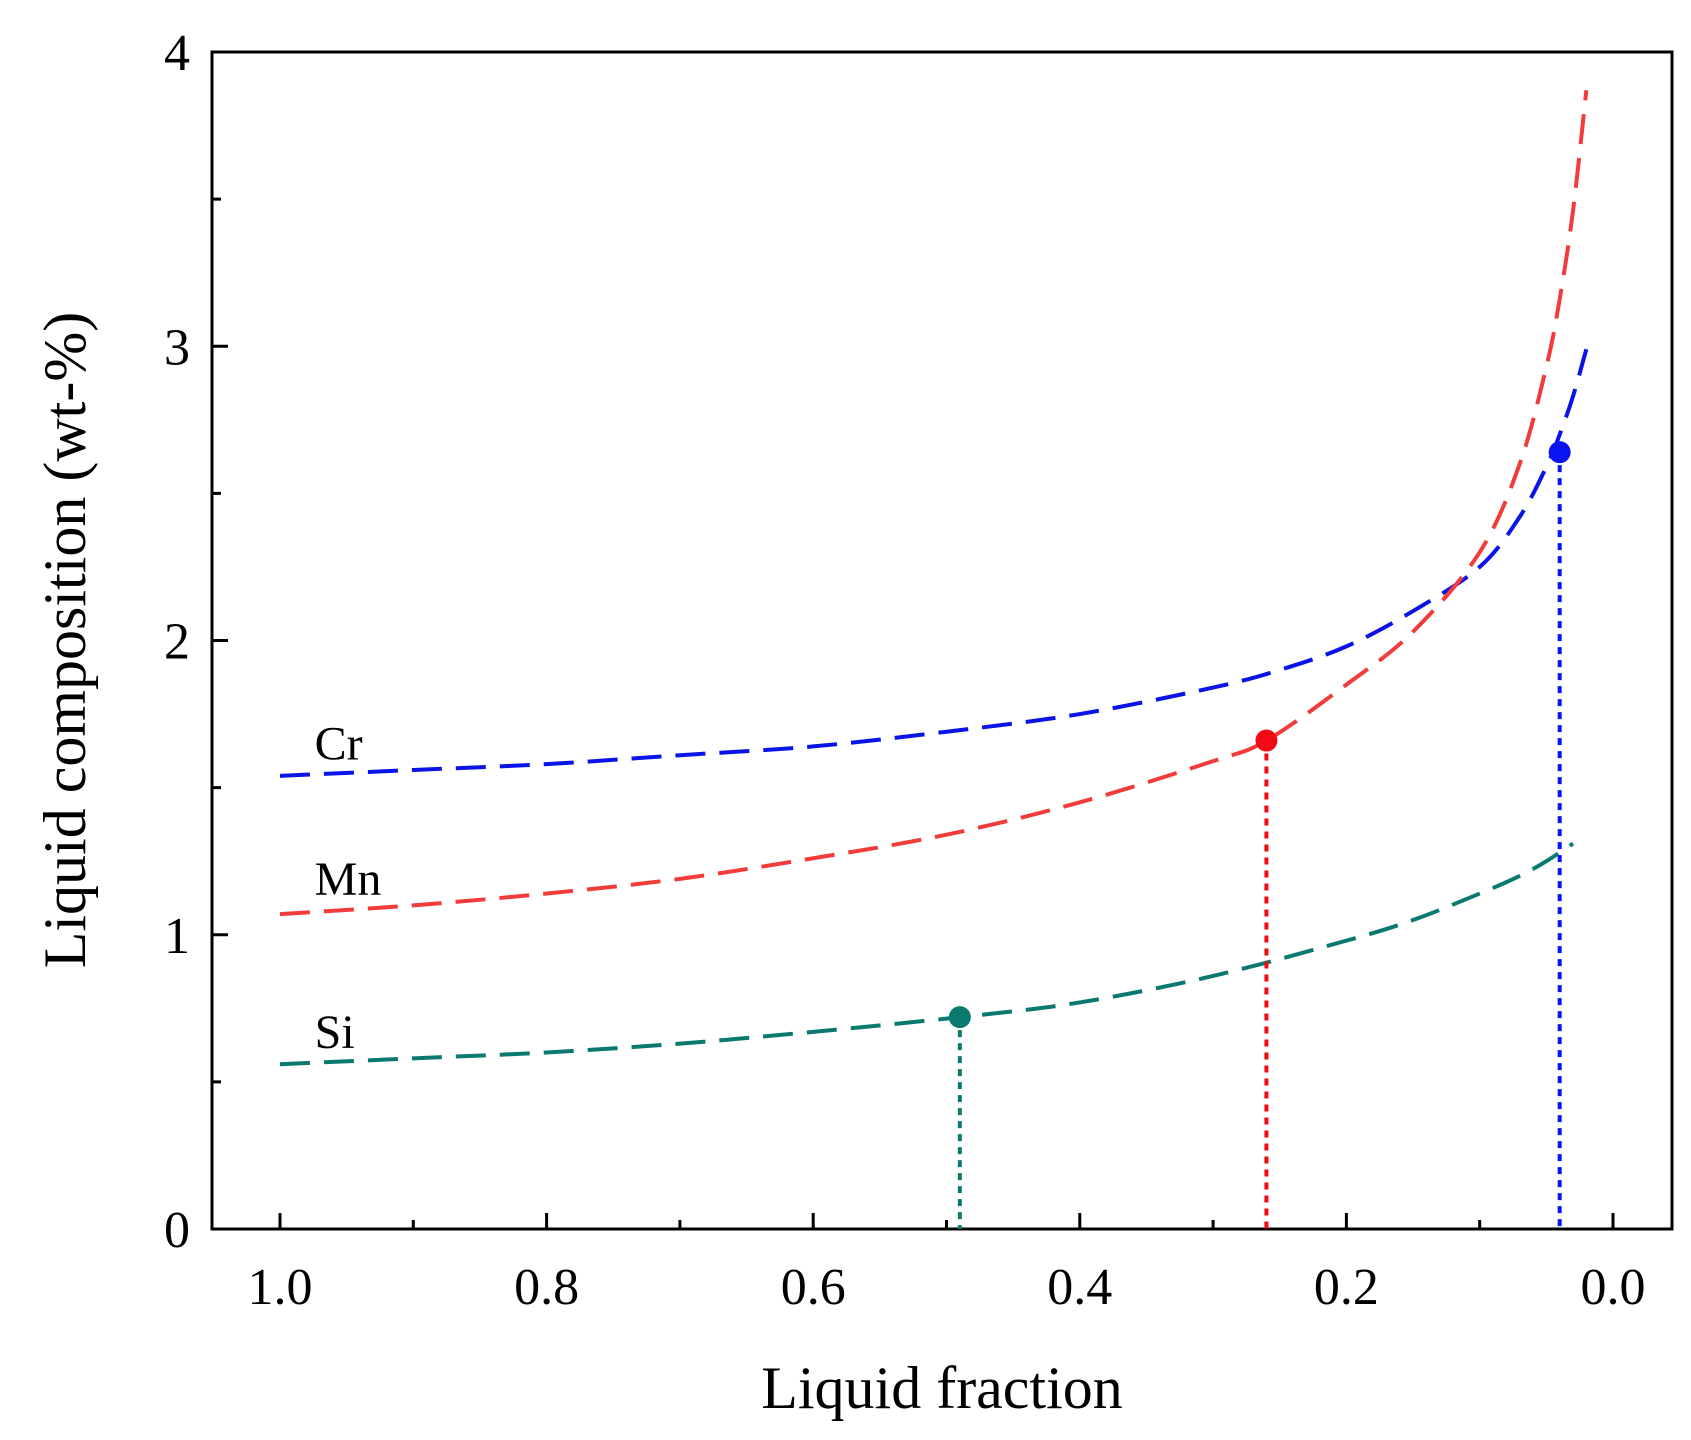 Image resolution: width=1691 pixels, height=1440 pixels. What do you see at coordinates (1346, 1287) in the screenshot?
I see `x-tick-label: 0.2` at bounding box center [1346, 1287].